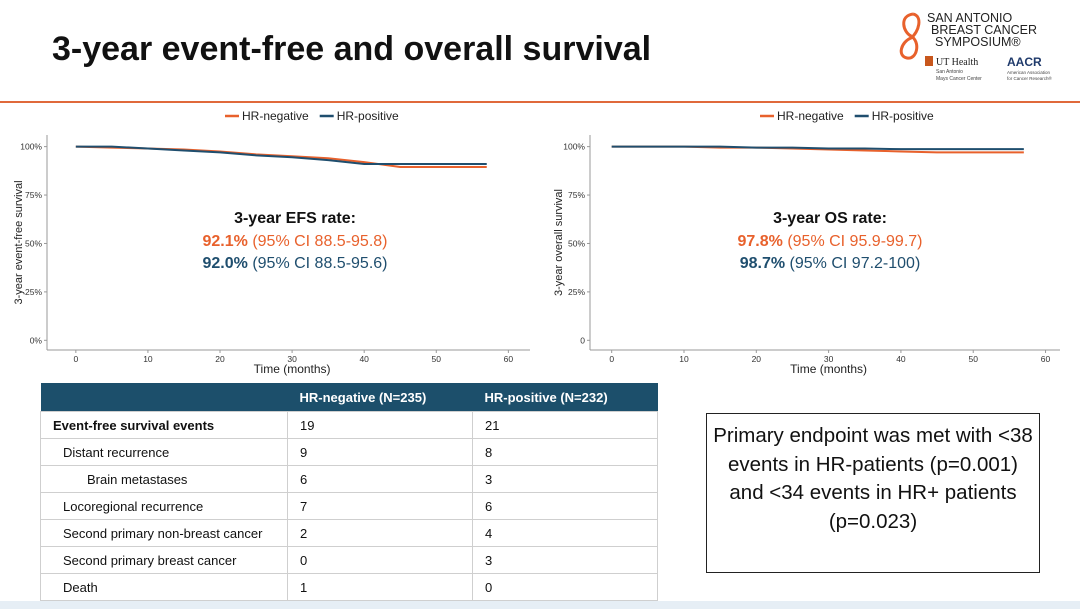 This screenshot has height=609, width=1080. Describe the element at coordinates (565, 425) in the screenshot. I see `cell: 21` at that location.